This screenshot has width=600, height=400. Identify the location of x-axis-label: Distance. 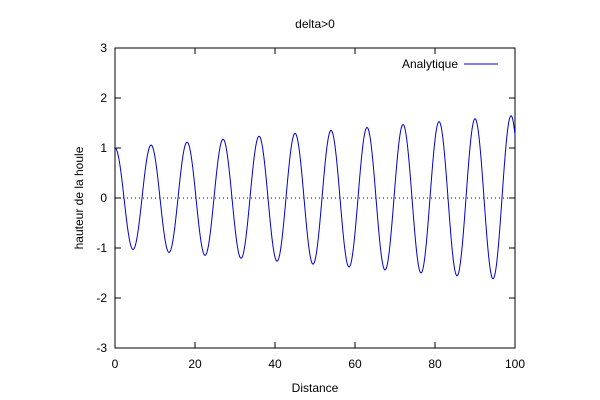
(315, 388).